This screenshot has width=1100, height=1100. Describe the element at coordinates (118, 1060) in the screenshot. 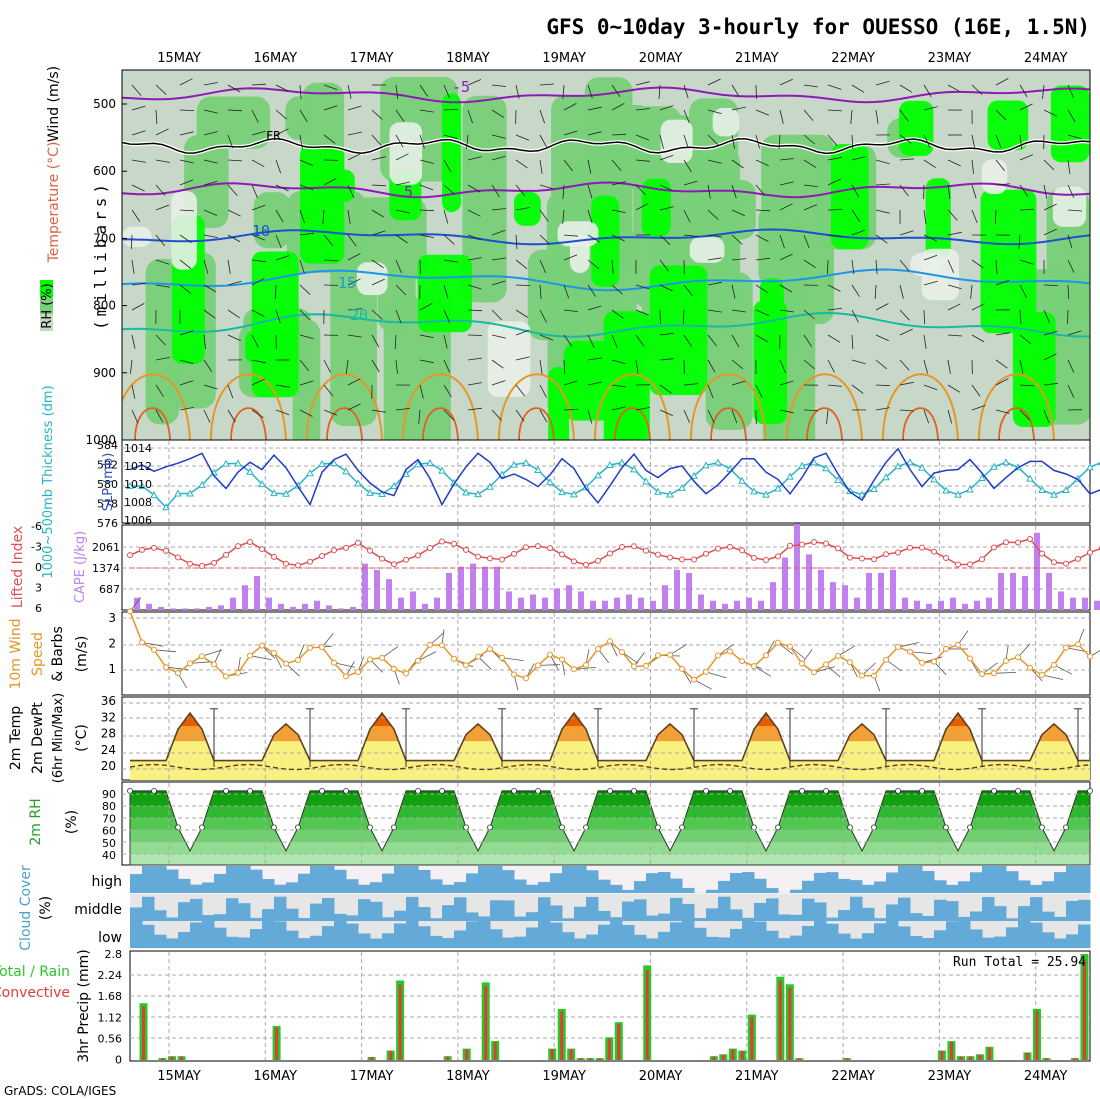

I see `precip-tick: 0` at that location.